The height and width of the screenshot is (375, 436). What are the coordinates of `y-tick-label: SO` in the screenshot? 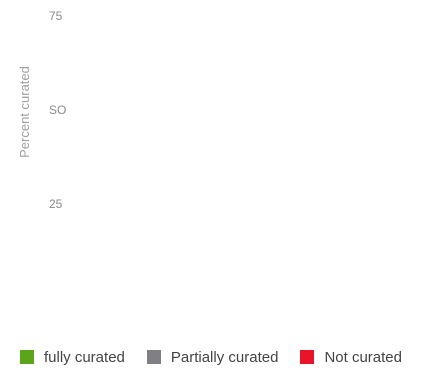 It's located at (57, 110).